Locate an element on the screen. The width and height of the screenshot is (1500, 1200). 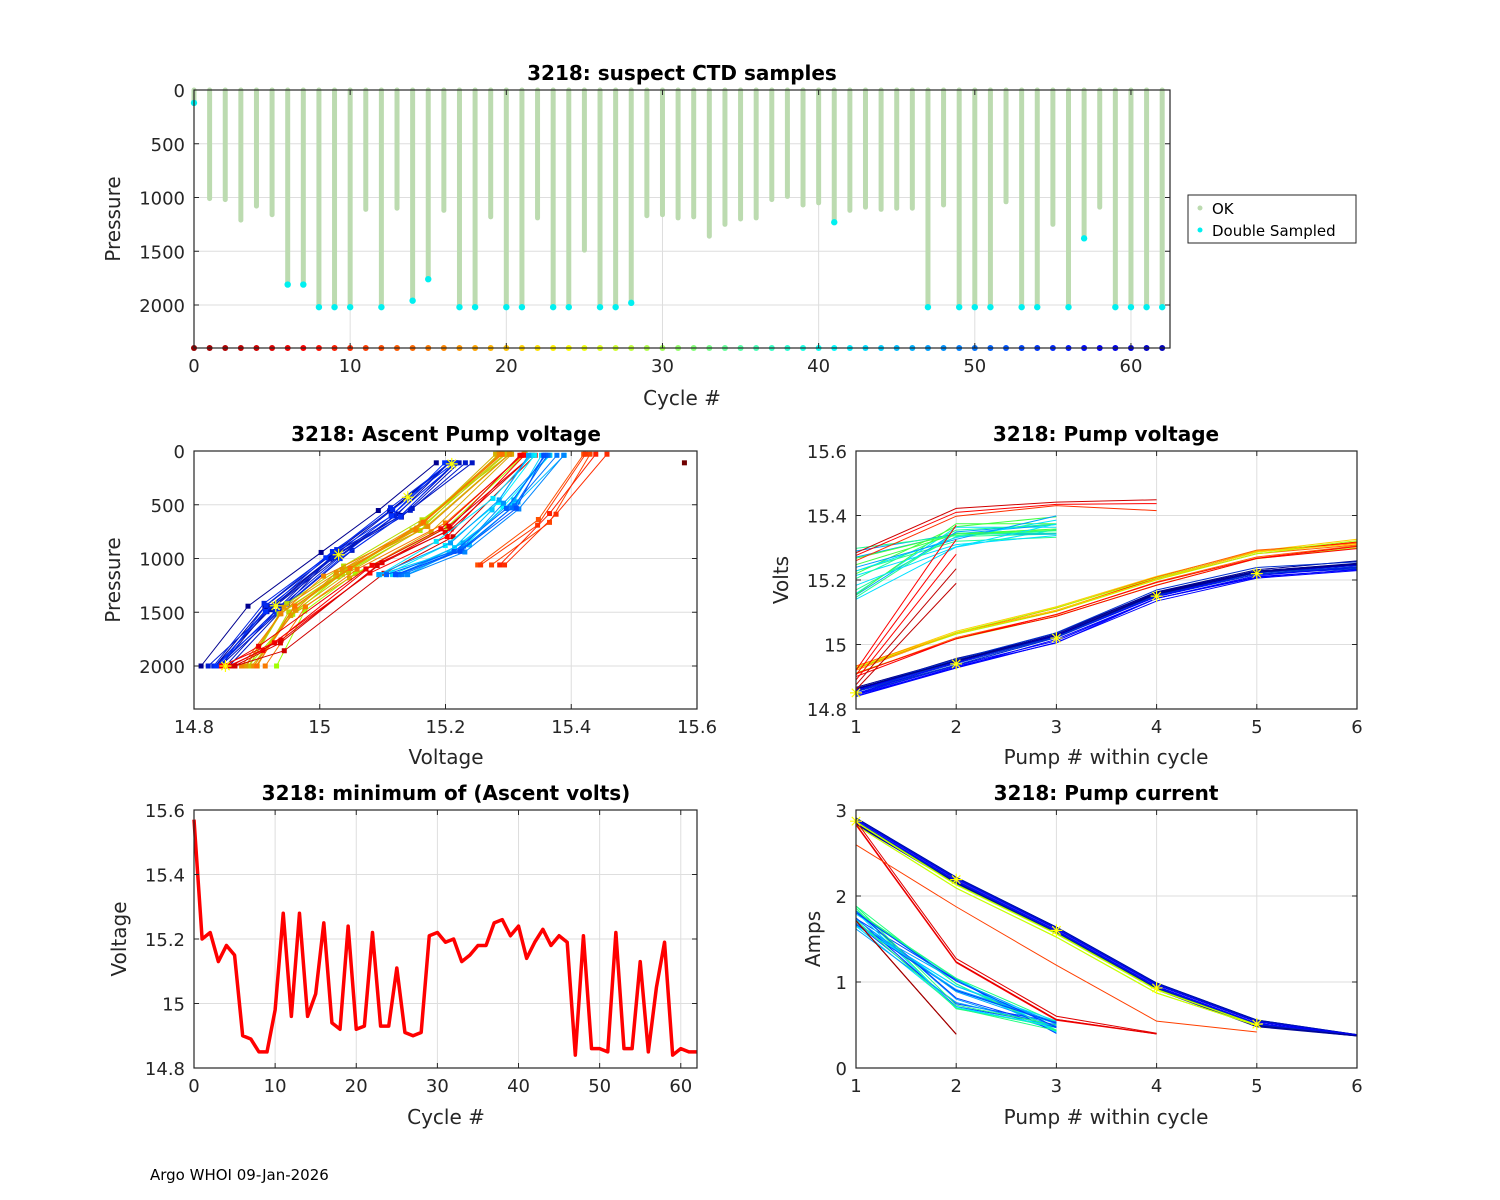
minv-ticks: 0 10 20 30 40 50 60 14.8 15 15.2 15.4 15.6 is located at coordinates (421, 949).